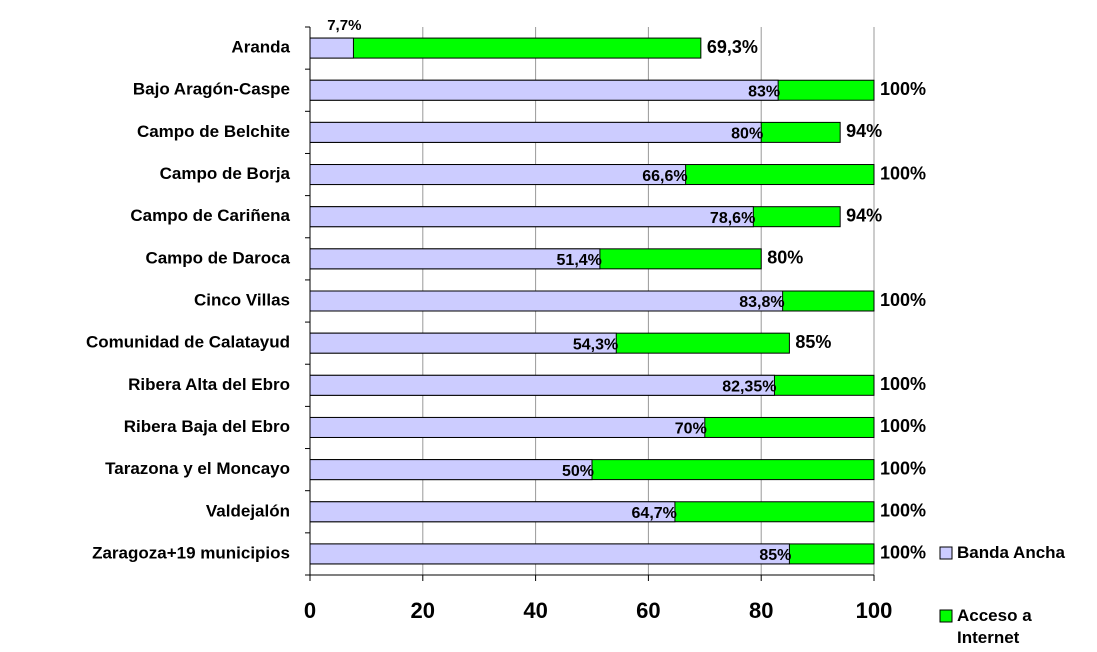  I want to click on y-tick-label: Valdejalón, so click(248, 510).